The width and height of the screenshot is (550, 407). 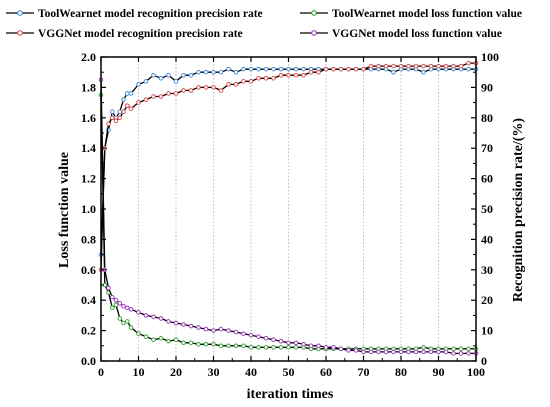 I want to click on legend-item-3: VGGNet model loss function value, so click(x=401, y=34).